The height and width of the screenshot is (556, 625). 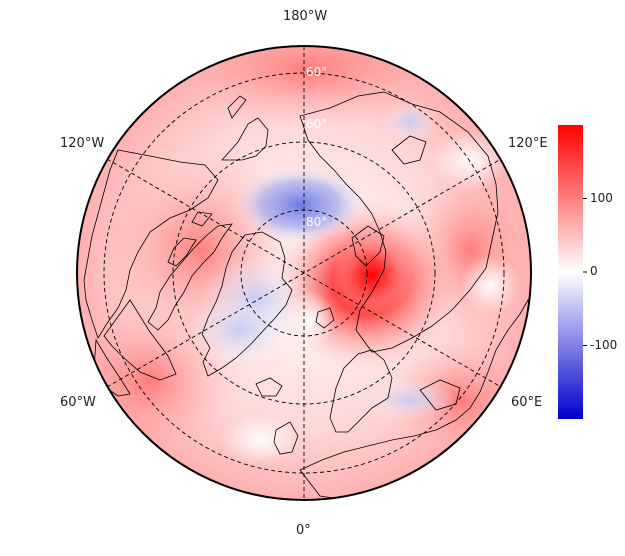 What do you see at coordinates (316, 222) in the screenshot?
I see `latitude-label-inner: 80°` at bounding box center [316, 222].